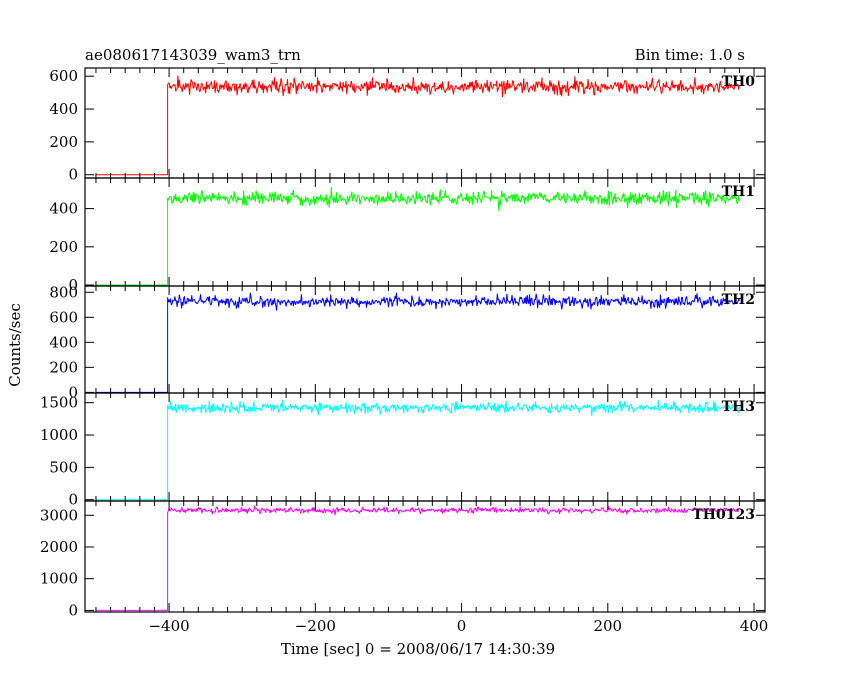  Describe the element at coordinates (59, 579) in the screenshot. I see `y-tick-label-th0123: 1000` at that location.